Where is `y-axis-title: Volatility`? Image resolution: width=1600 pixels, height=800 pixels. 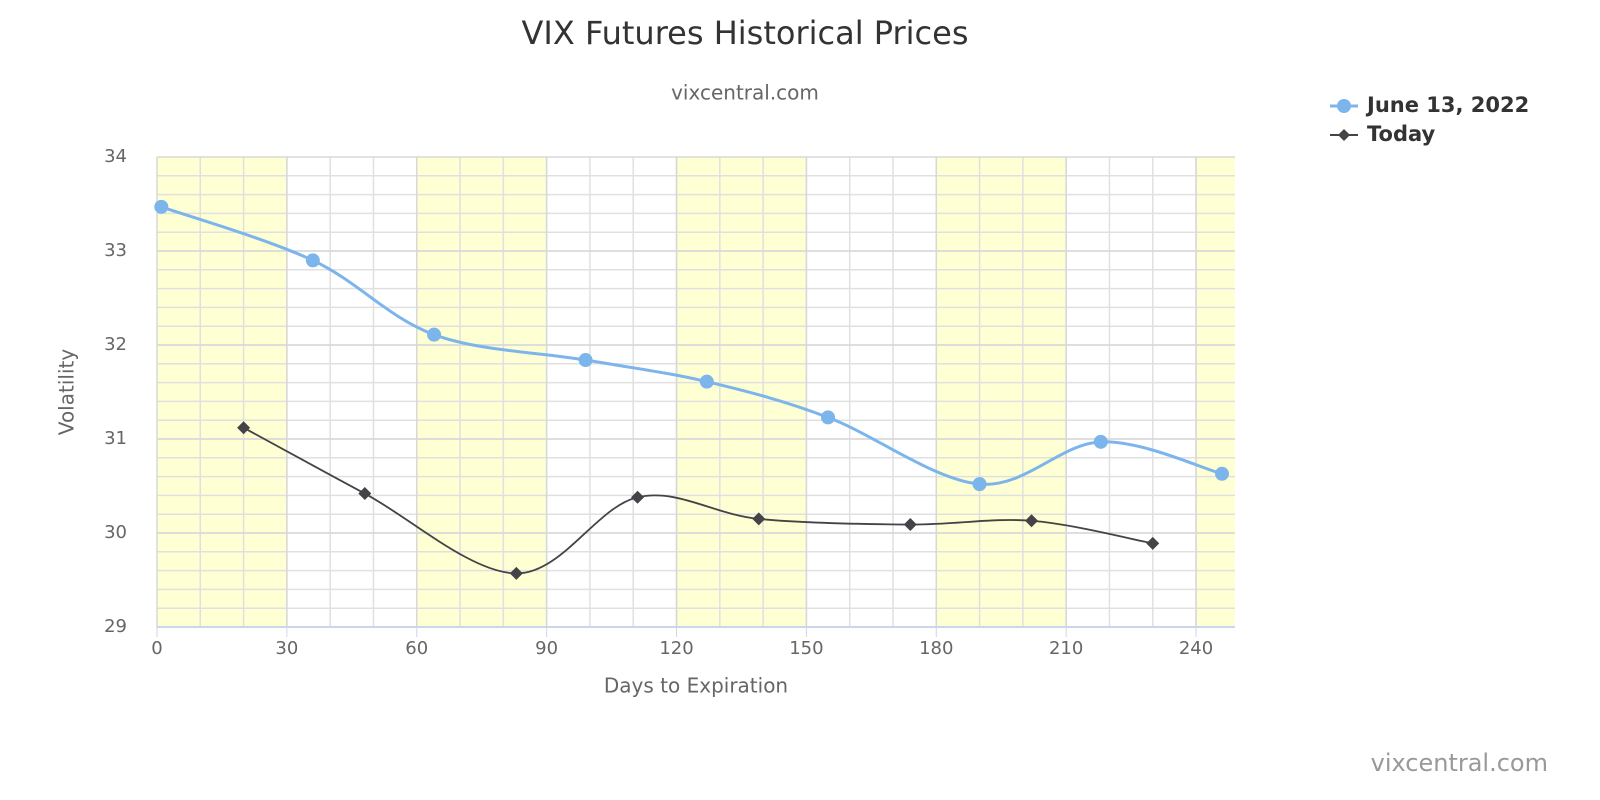
y-axis-title: Volatility is located at coordinates (67, 392).